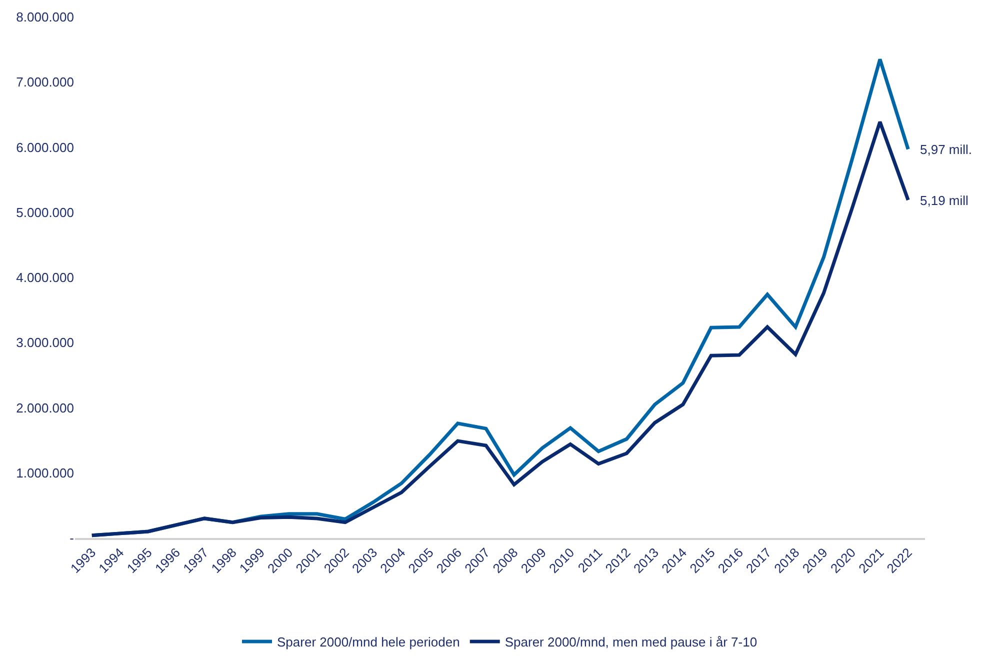  Describe the element at coordinates (368, 642) in the screenshot. I see `legend-label: Sparer 2000/mnd hele perioden` at that location.